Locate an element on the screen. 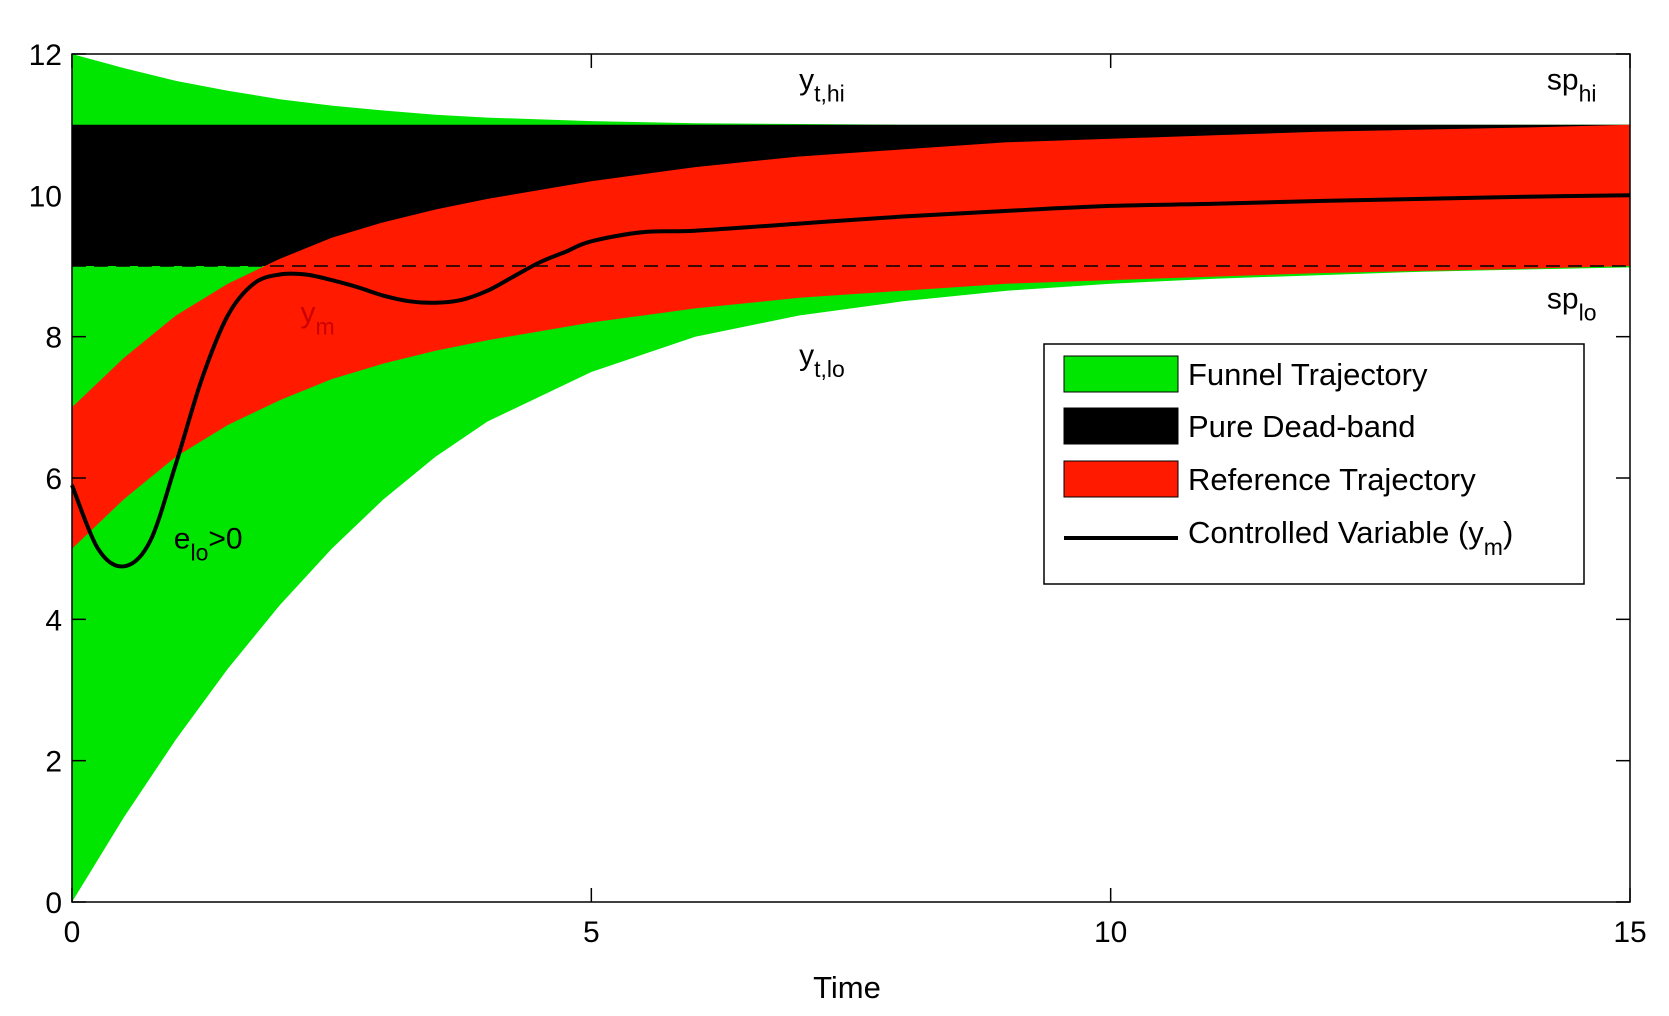 The height and width of the screenshot is (1016, 1669). x-tick-label: 10 is located at coordinates (1110, 932).